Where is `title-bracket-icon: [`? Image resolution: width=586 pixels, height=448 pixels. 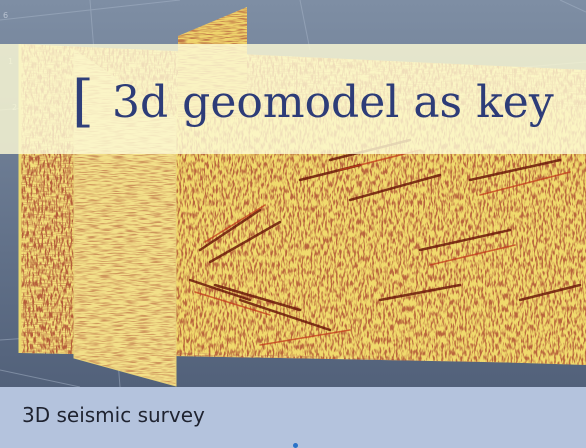
title-bracket-icon: [ is located at coordinates (83, 101).